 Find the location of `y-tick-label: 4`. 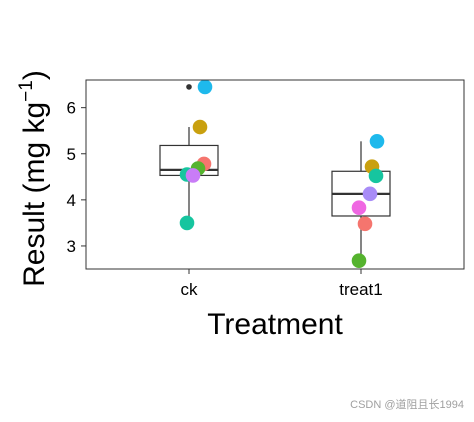

y-tick-label: 4 is located at coordinates (71, 200).